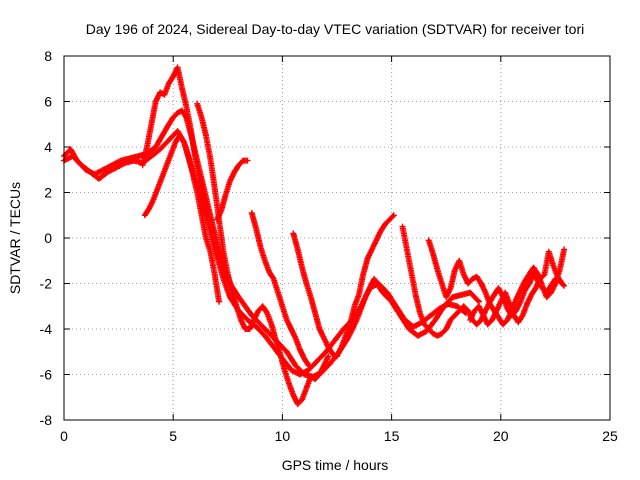 Image resolution: width=640 pixels, height=480 pixels. I want to click on series-arc-5-markers, so click(263, 254).